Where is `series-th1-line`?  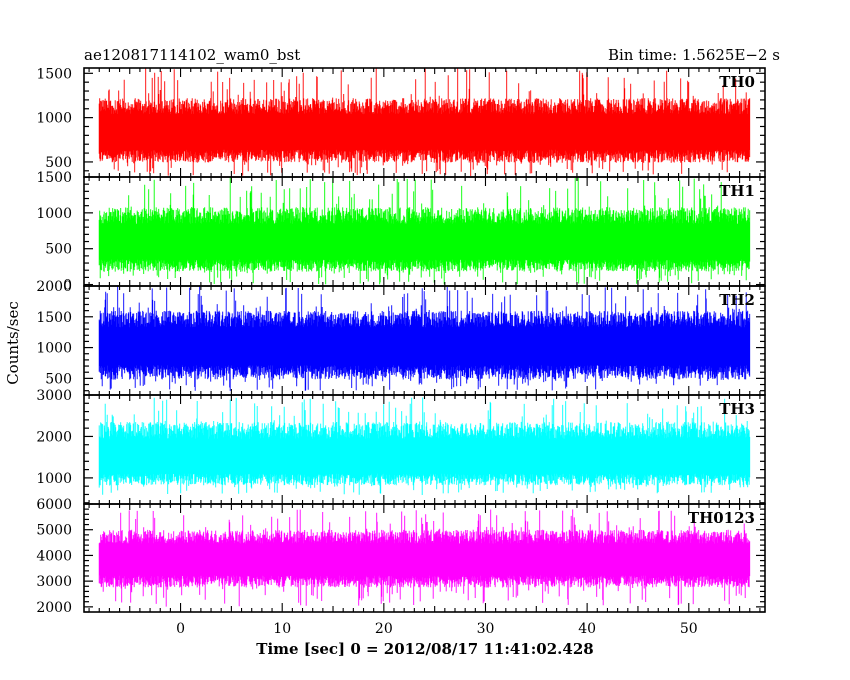 series-th1-line is located at coordinates (424, 231).